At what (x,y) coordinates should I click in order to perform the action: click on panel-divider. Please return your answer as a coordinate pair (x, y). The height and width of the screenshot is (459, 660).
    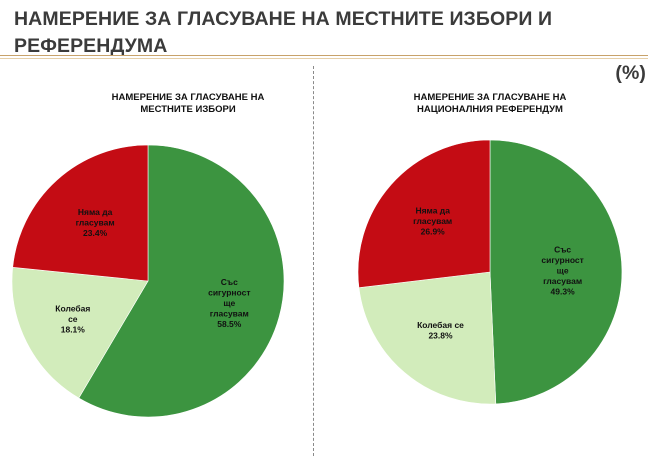
    Looking at the image, I should click on (313, 261).